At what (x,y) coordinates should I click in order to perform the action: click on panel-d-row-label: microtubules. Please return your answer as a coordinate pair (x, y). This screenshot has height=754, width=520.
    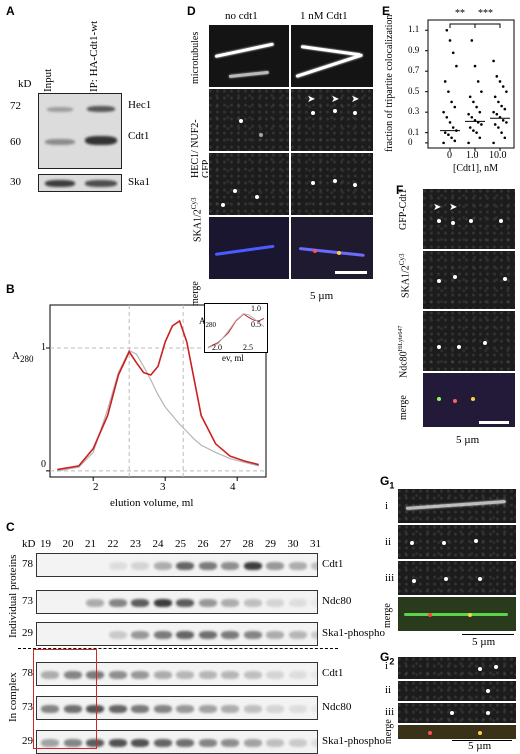
    Looking at the image, I should click on (195, 57).